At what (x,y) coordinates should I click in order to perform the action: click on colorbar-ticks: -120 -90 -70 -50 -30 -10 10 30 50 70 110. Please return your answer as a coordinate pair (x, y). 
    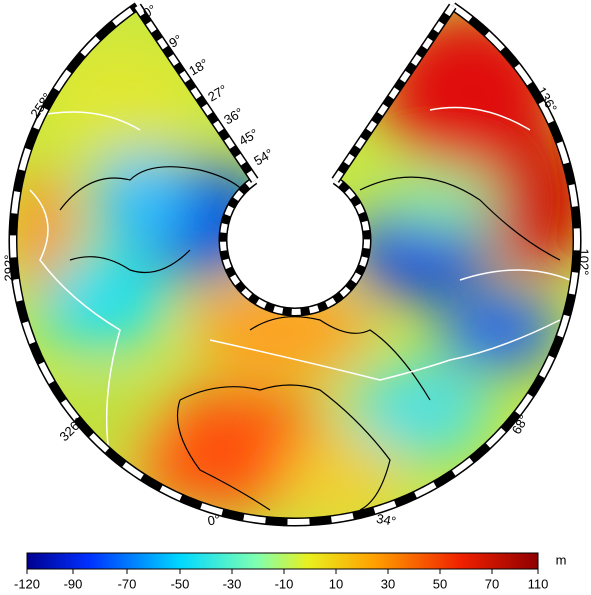
    Looking at the image, I should click on (281, 580).